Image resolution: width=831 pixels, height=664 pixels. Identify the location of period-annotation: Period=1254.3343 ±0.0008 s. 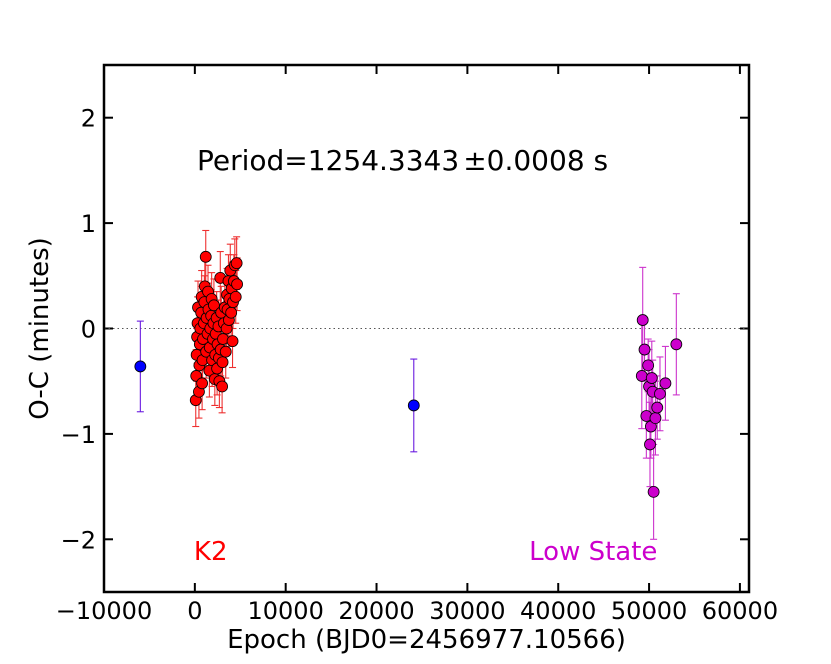
(402, 160).